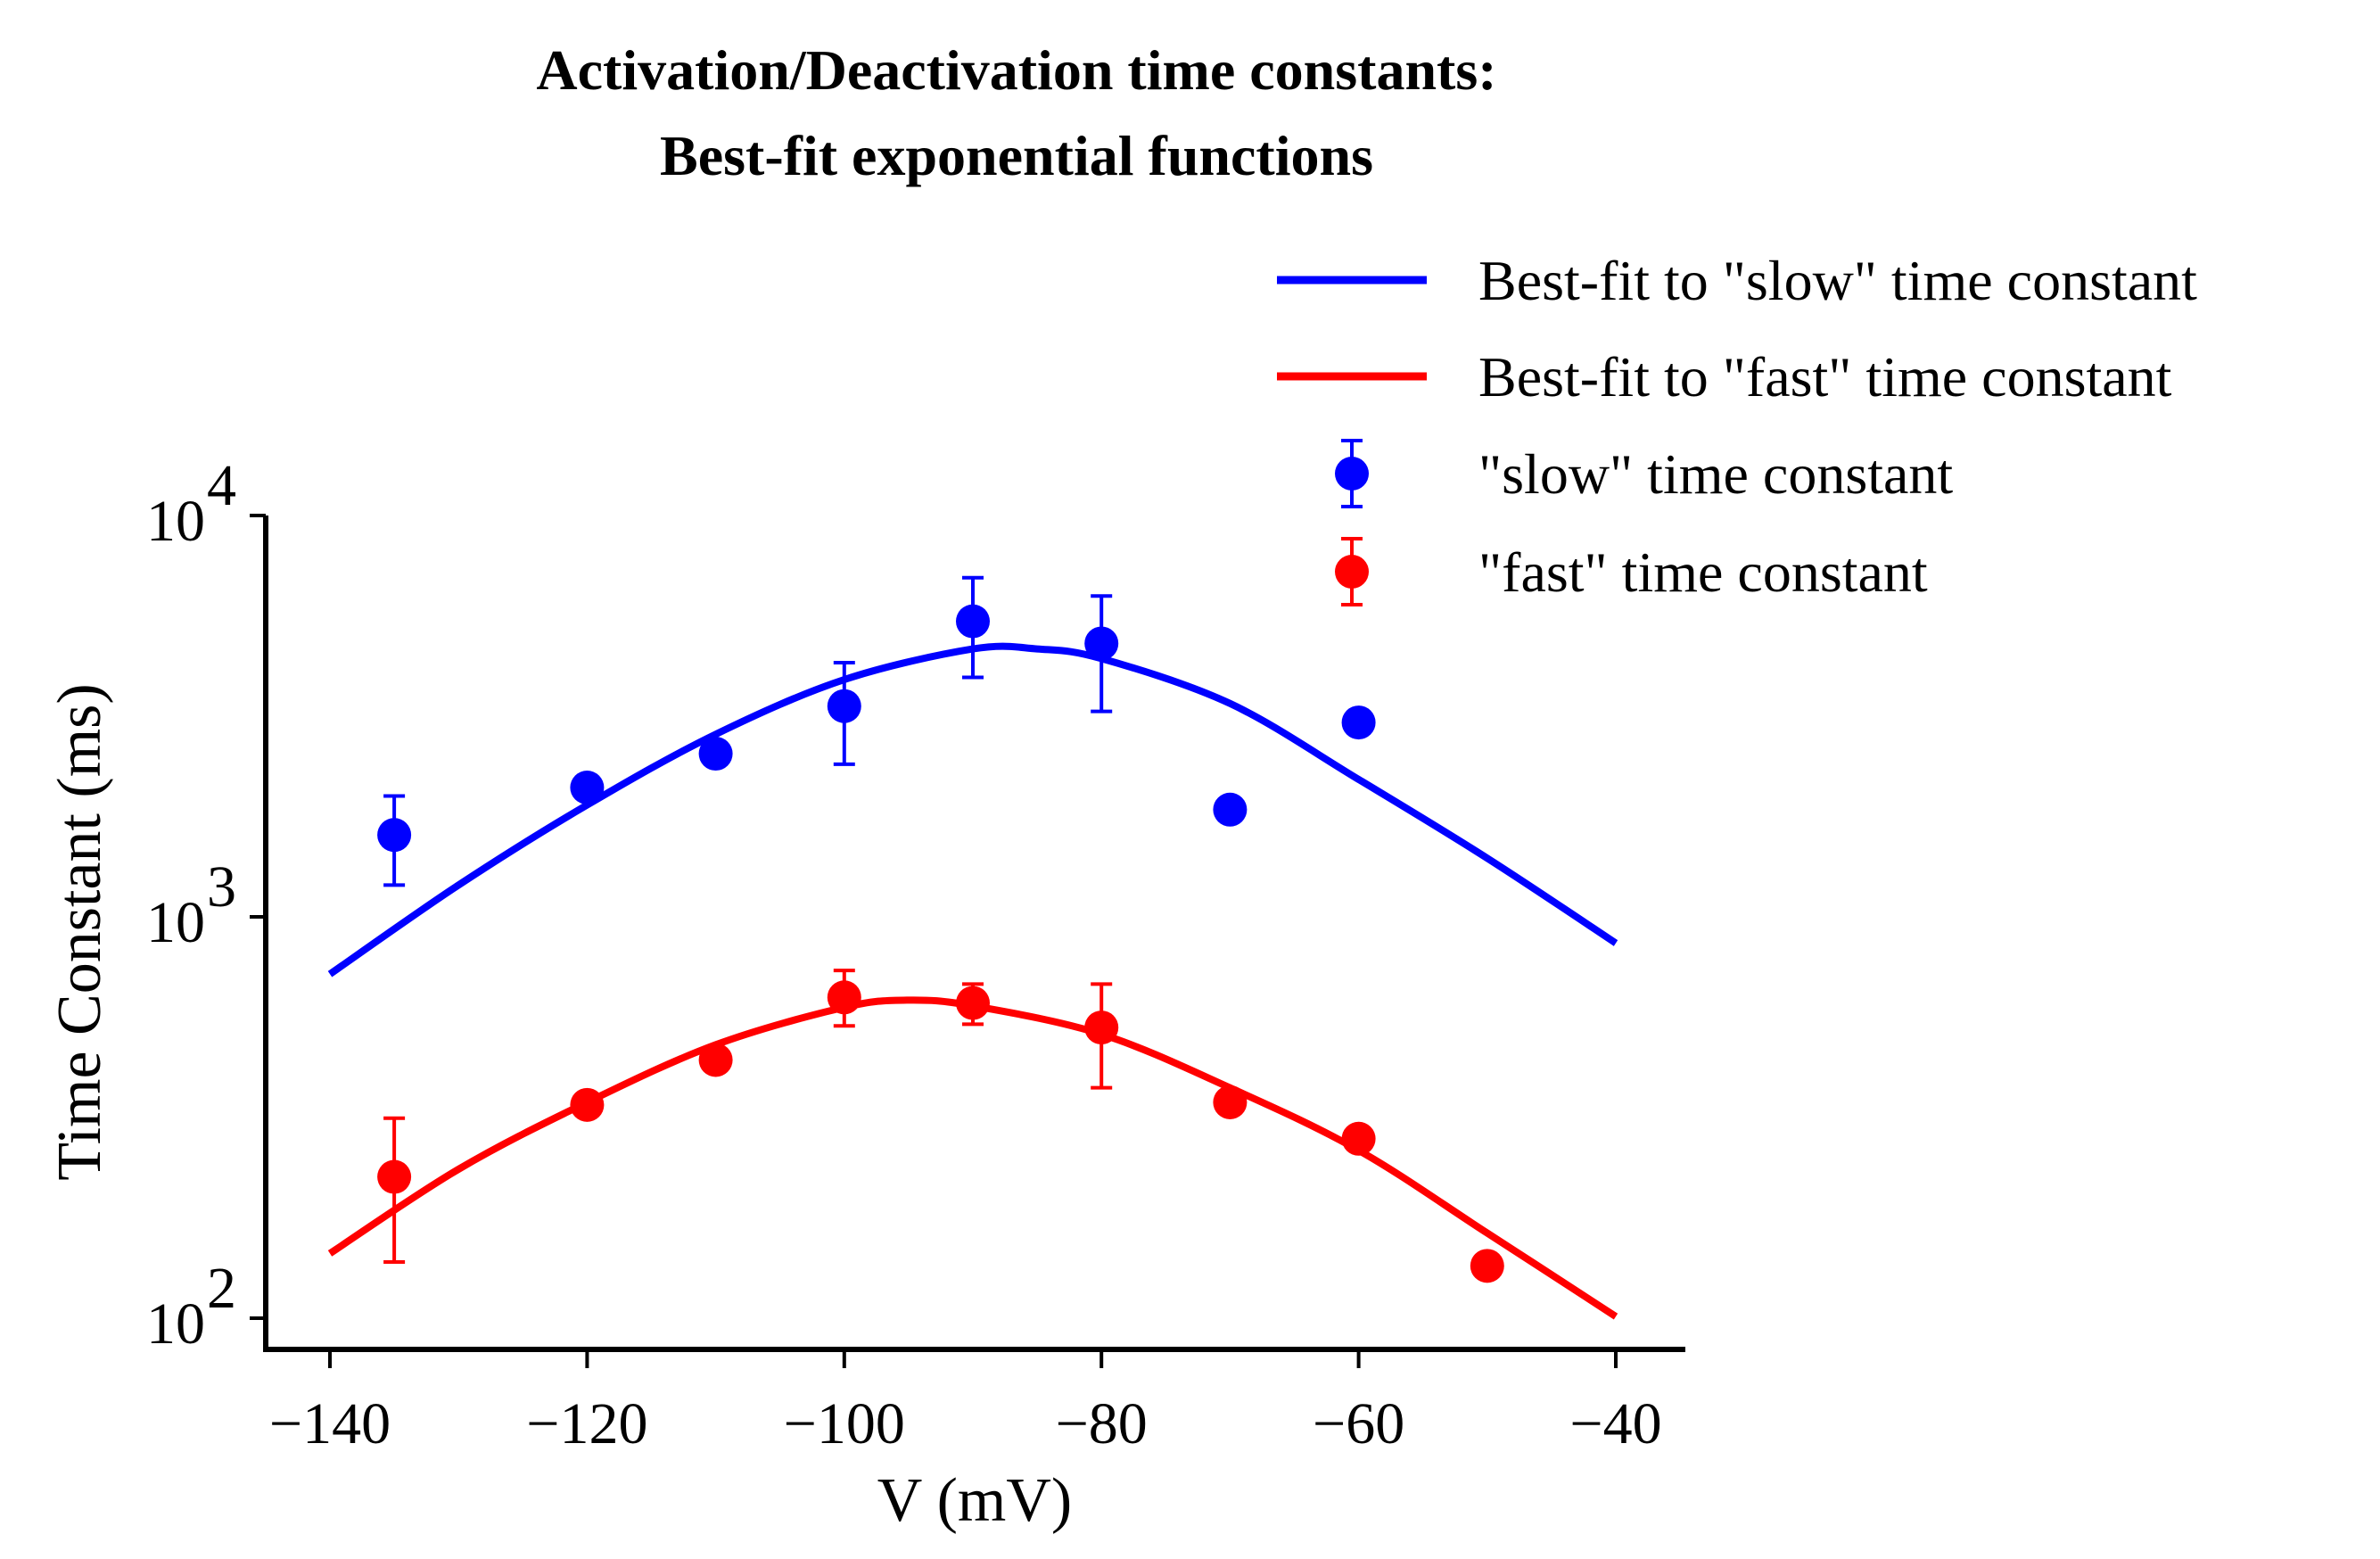 The height and width of the screenshot is (1559, 2380). Describe the element at coordinates (221, 485) in the screenshot. I see `y-tick-label-exponent: 4` at that location.